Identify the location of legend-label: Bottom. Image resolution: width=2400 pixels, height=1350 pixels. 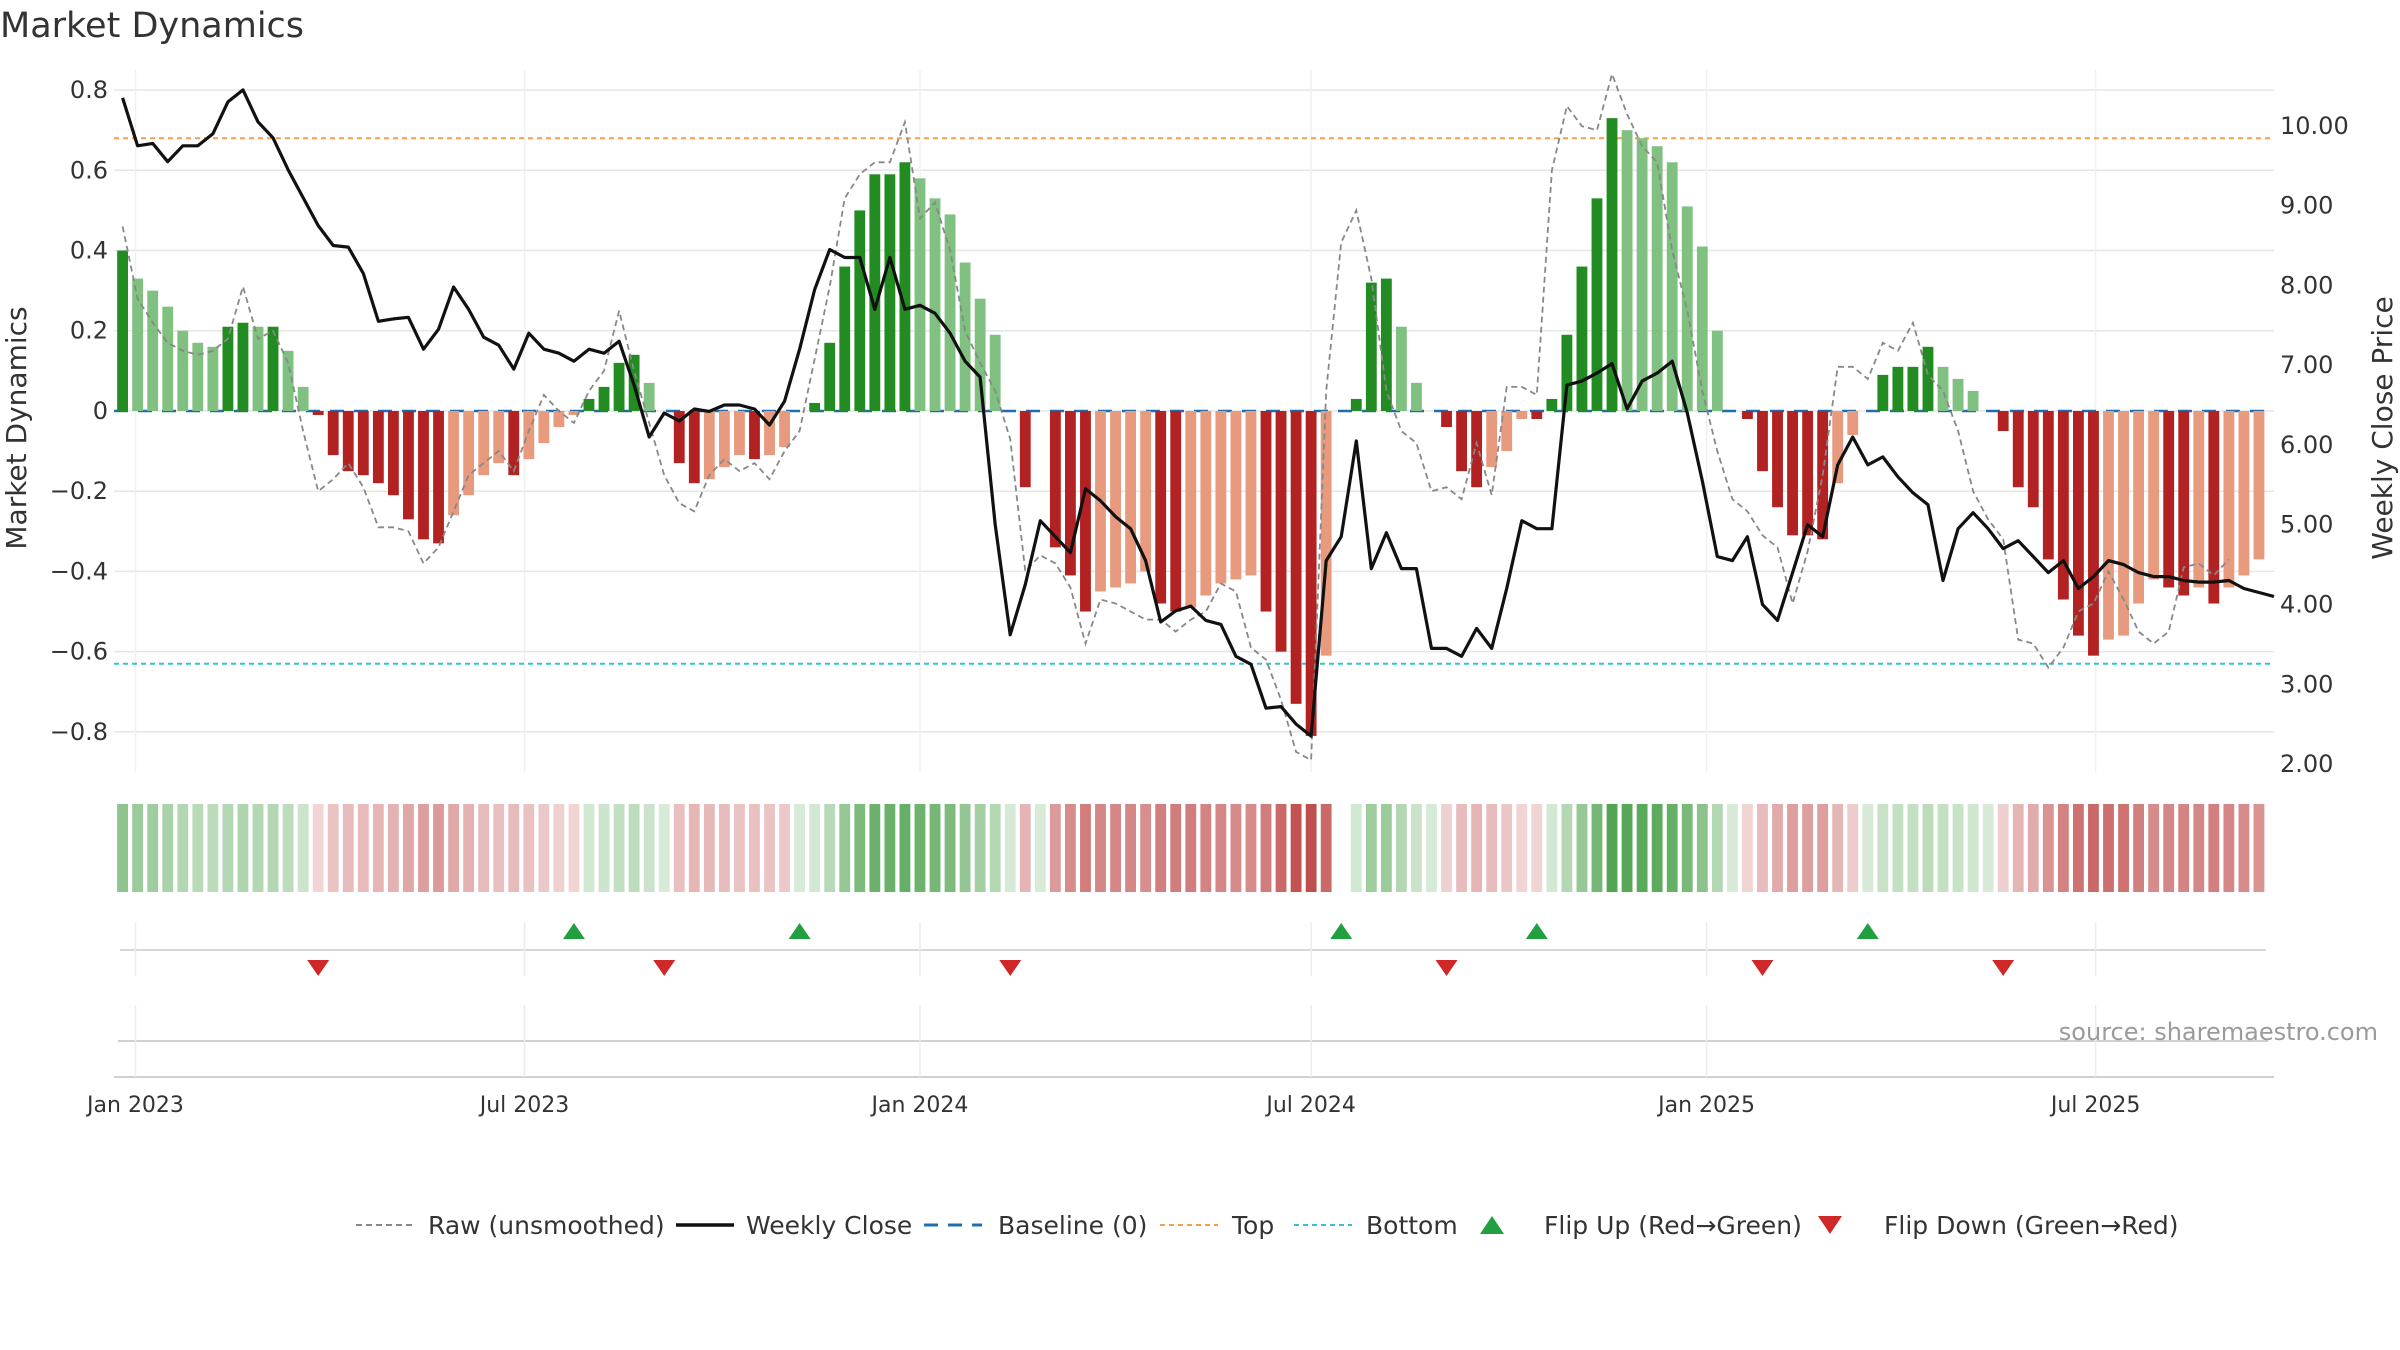
(1412, 1225).